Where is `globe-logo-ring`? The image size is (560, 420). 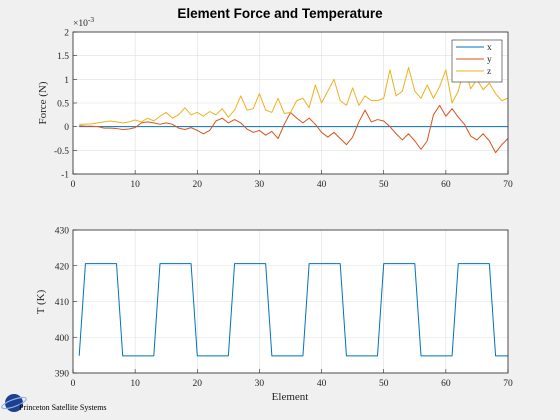
globe-logo-ring is located at coordinates (14, 403).